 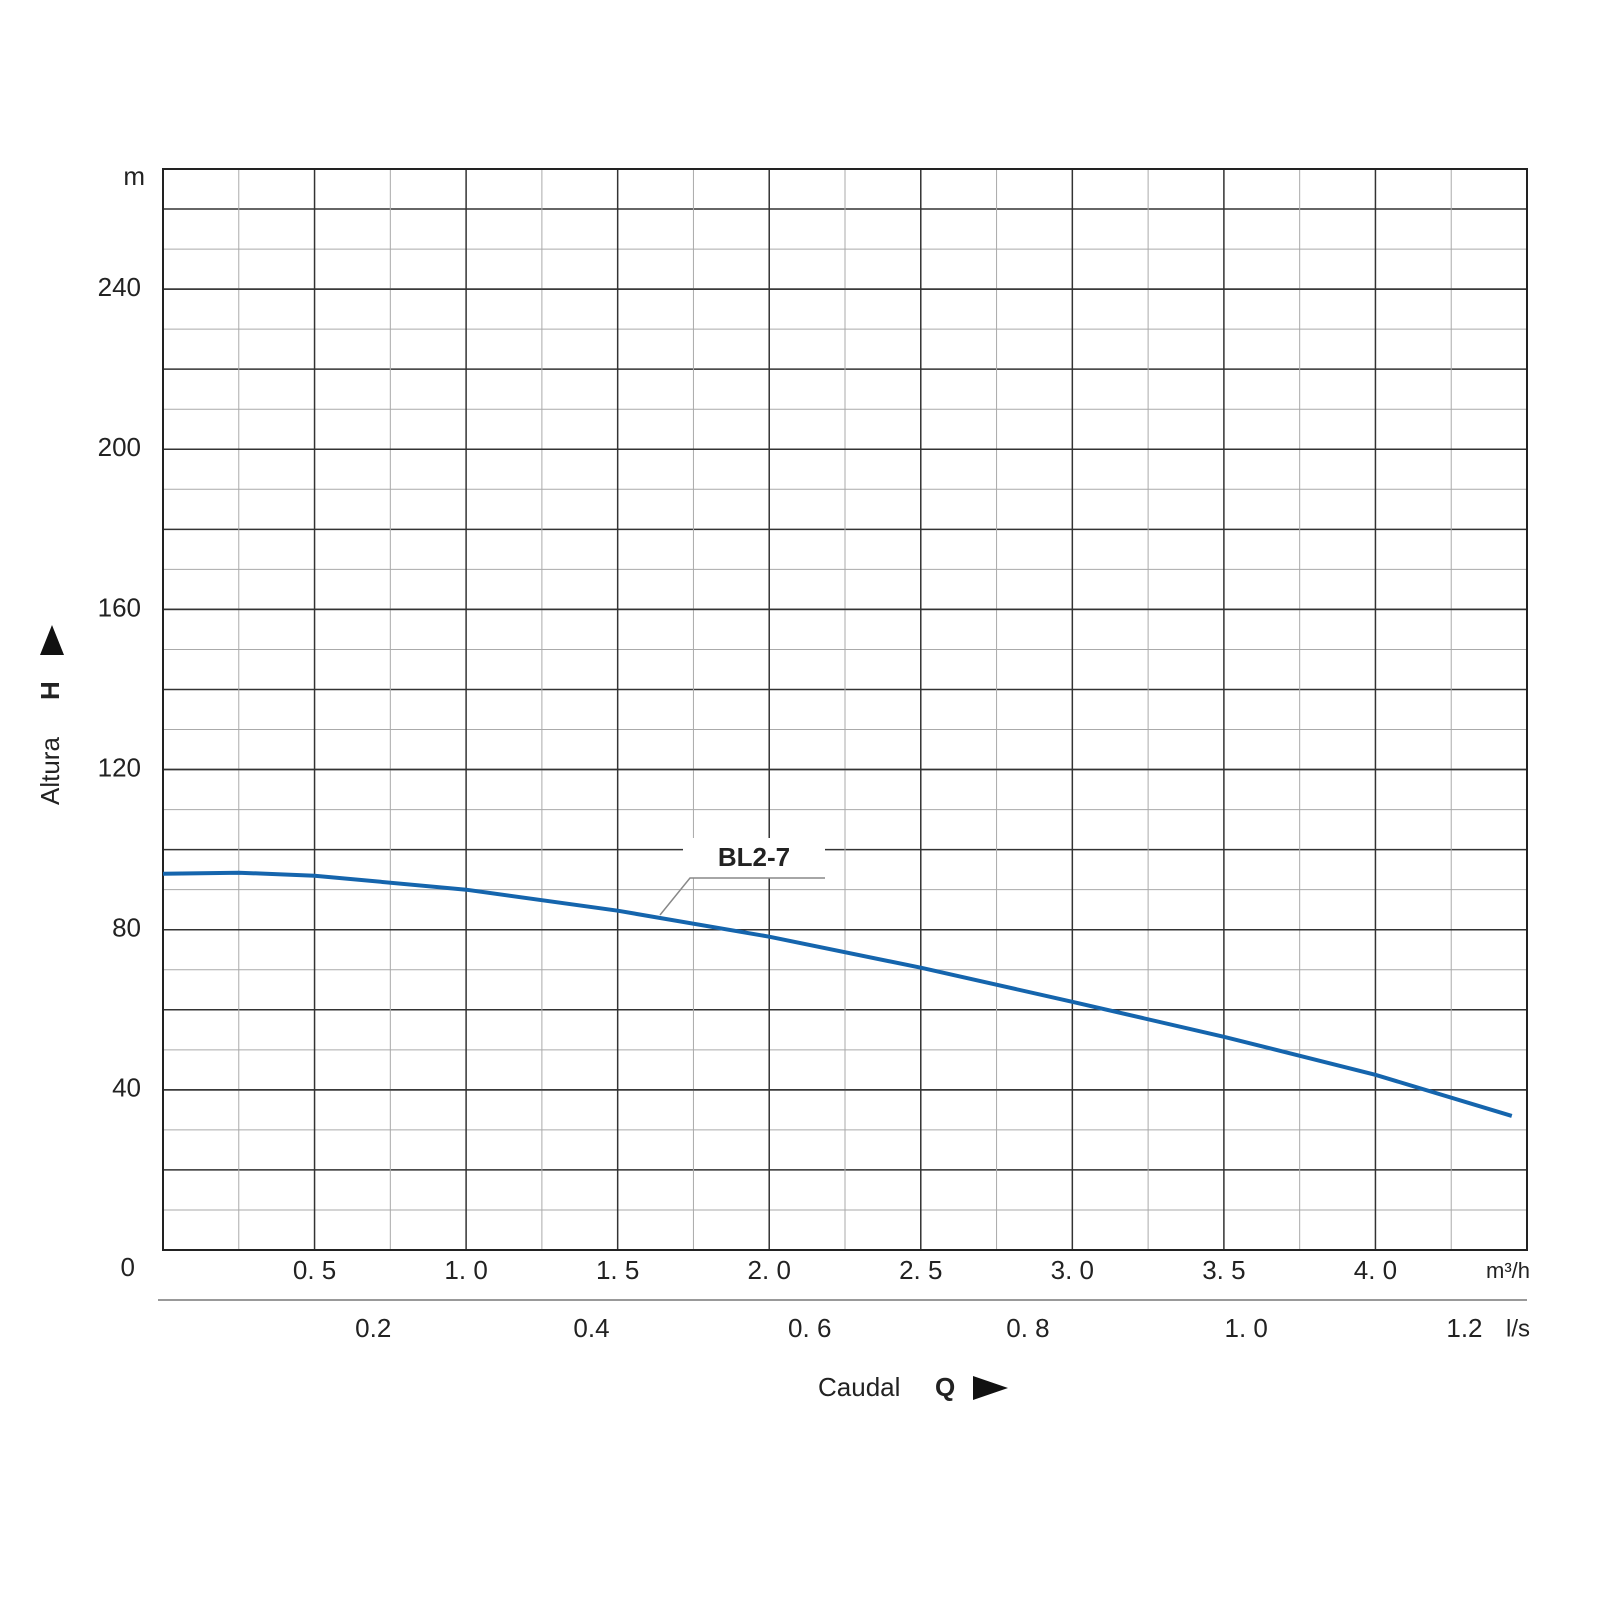 What do you see at coordinates (465, 1270) in the screenshot?
I see `x-tick-label: 1. 0` at bounding box center [465, 1270].